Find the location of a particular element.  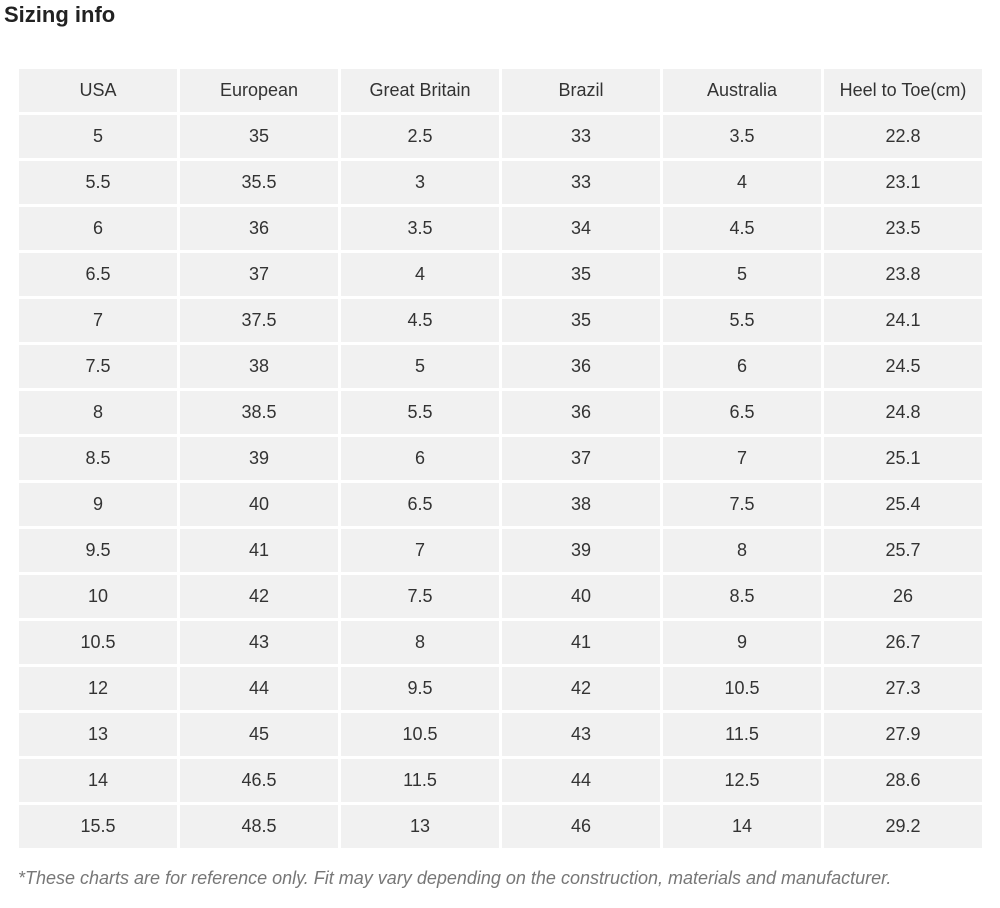

table-cell: 35.5 is located at coordinates (259, 182).